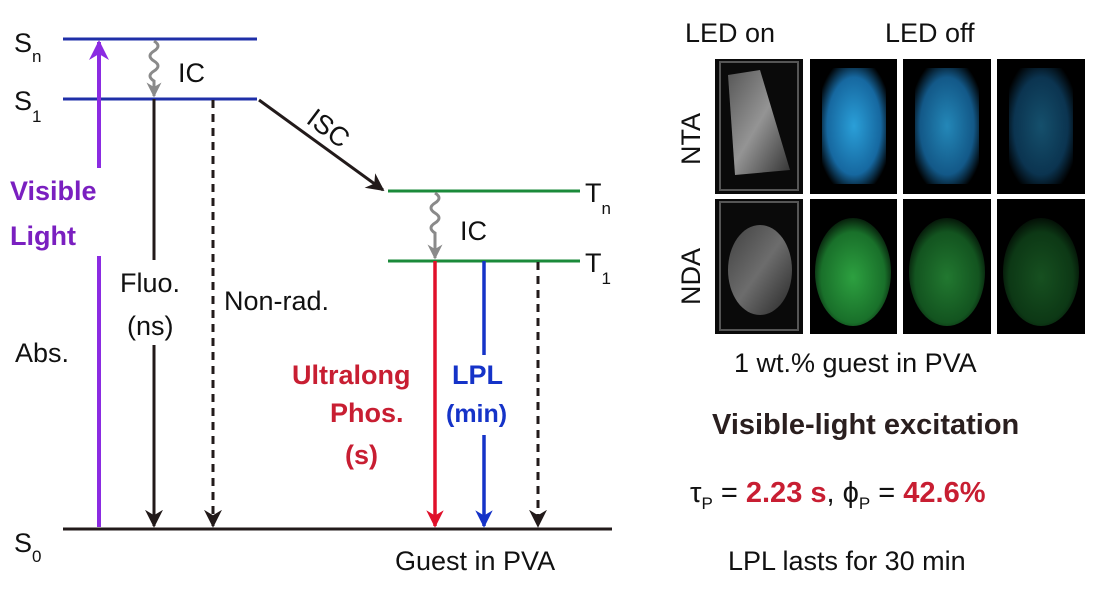  What do you see at coordinates (944, 493) in the screenshot?
I see `phi-value: 42.6%` at bounding box center [944, 493].